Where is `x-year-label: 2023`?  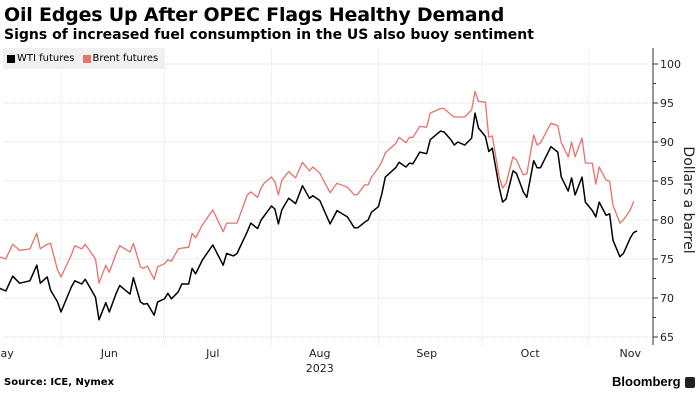
x-year-label: 2023 is located at coordinates (320, 368).